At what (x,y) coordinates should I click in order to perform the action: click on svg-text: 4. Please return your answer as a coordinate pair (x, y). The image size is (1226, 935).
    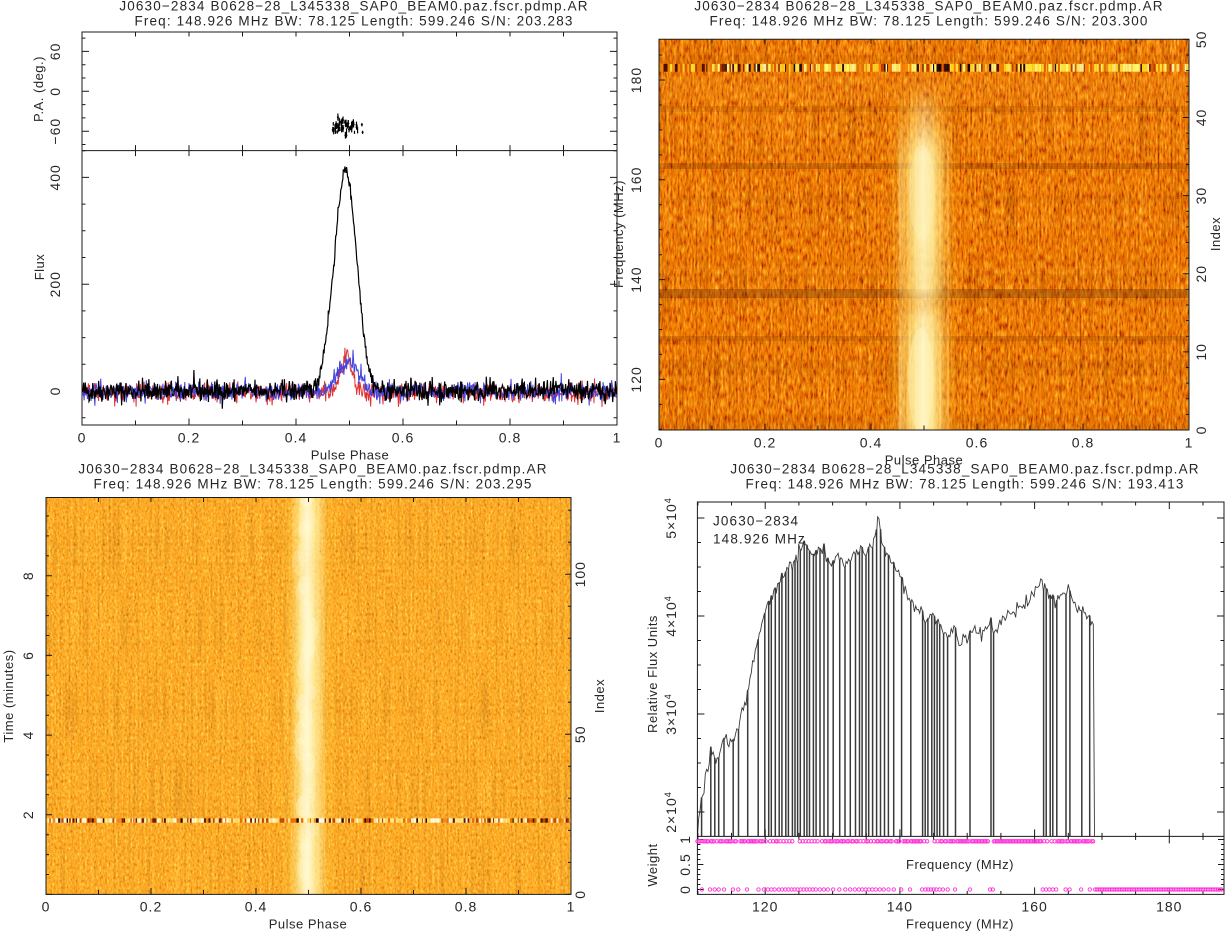
    Looking at the image, I should click on (28, 735).